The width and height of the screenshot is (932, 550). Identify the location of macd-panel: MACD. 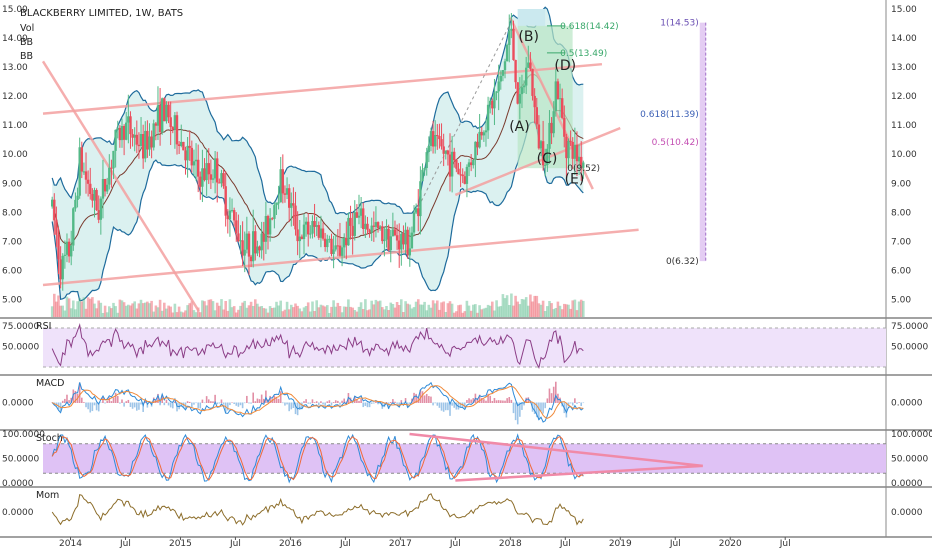
(310, 401).